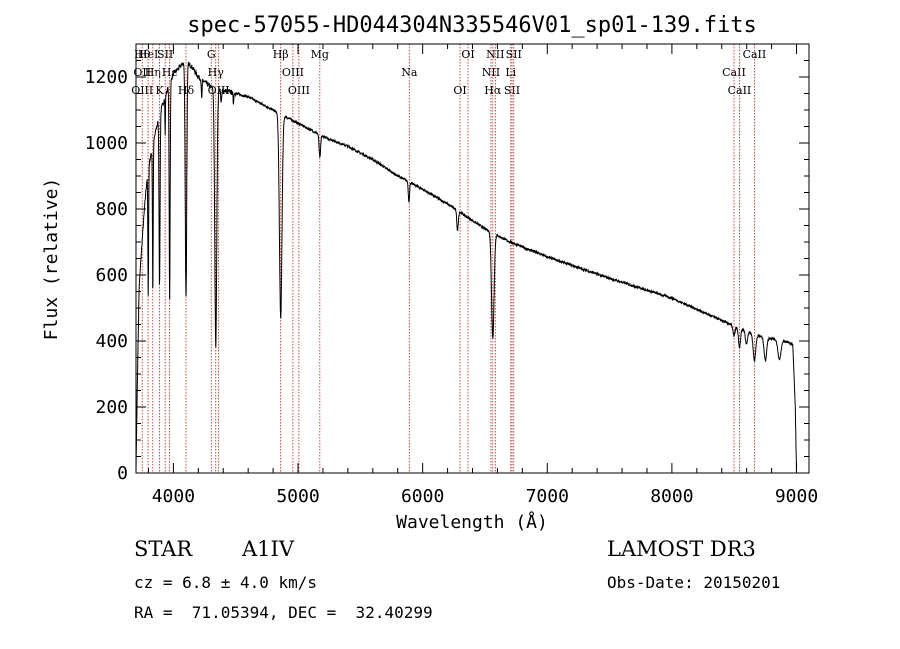  I want to click on marker-label: Hθ, so click(142, 54).